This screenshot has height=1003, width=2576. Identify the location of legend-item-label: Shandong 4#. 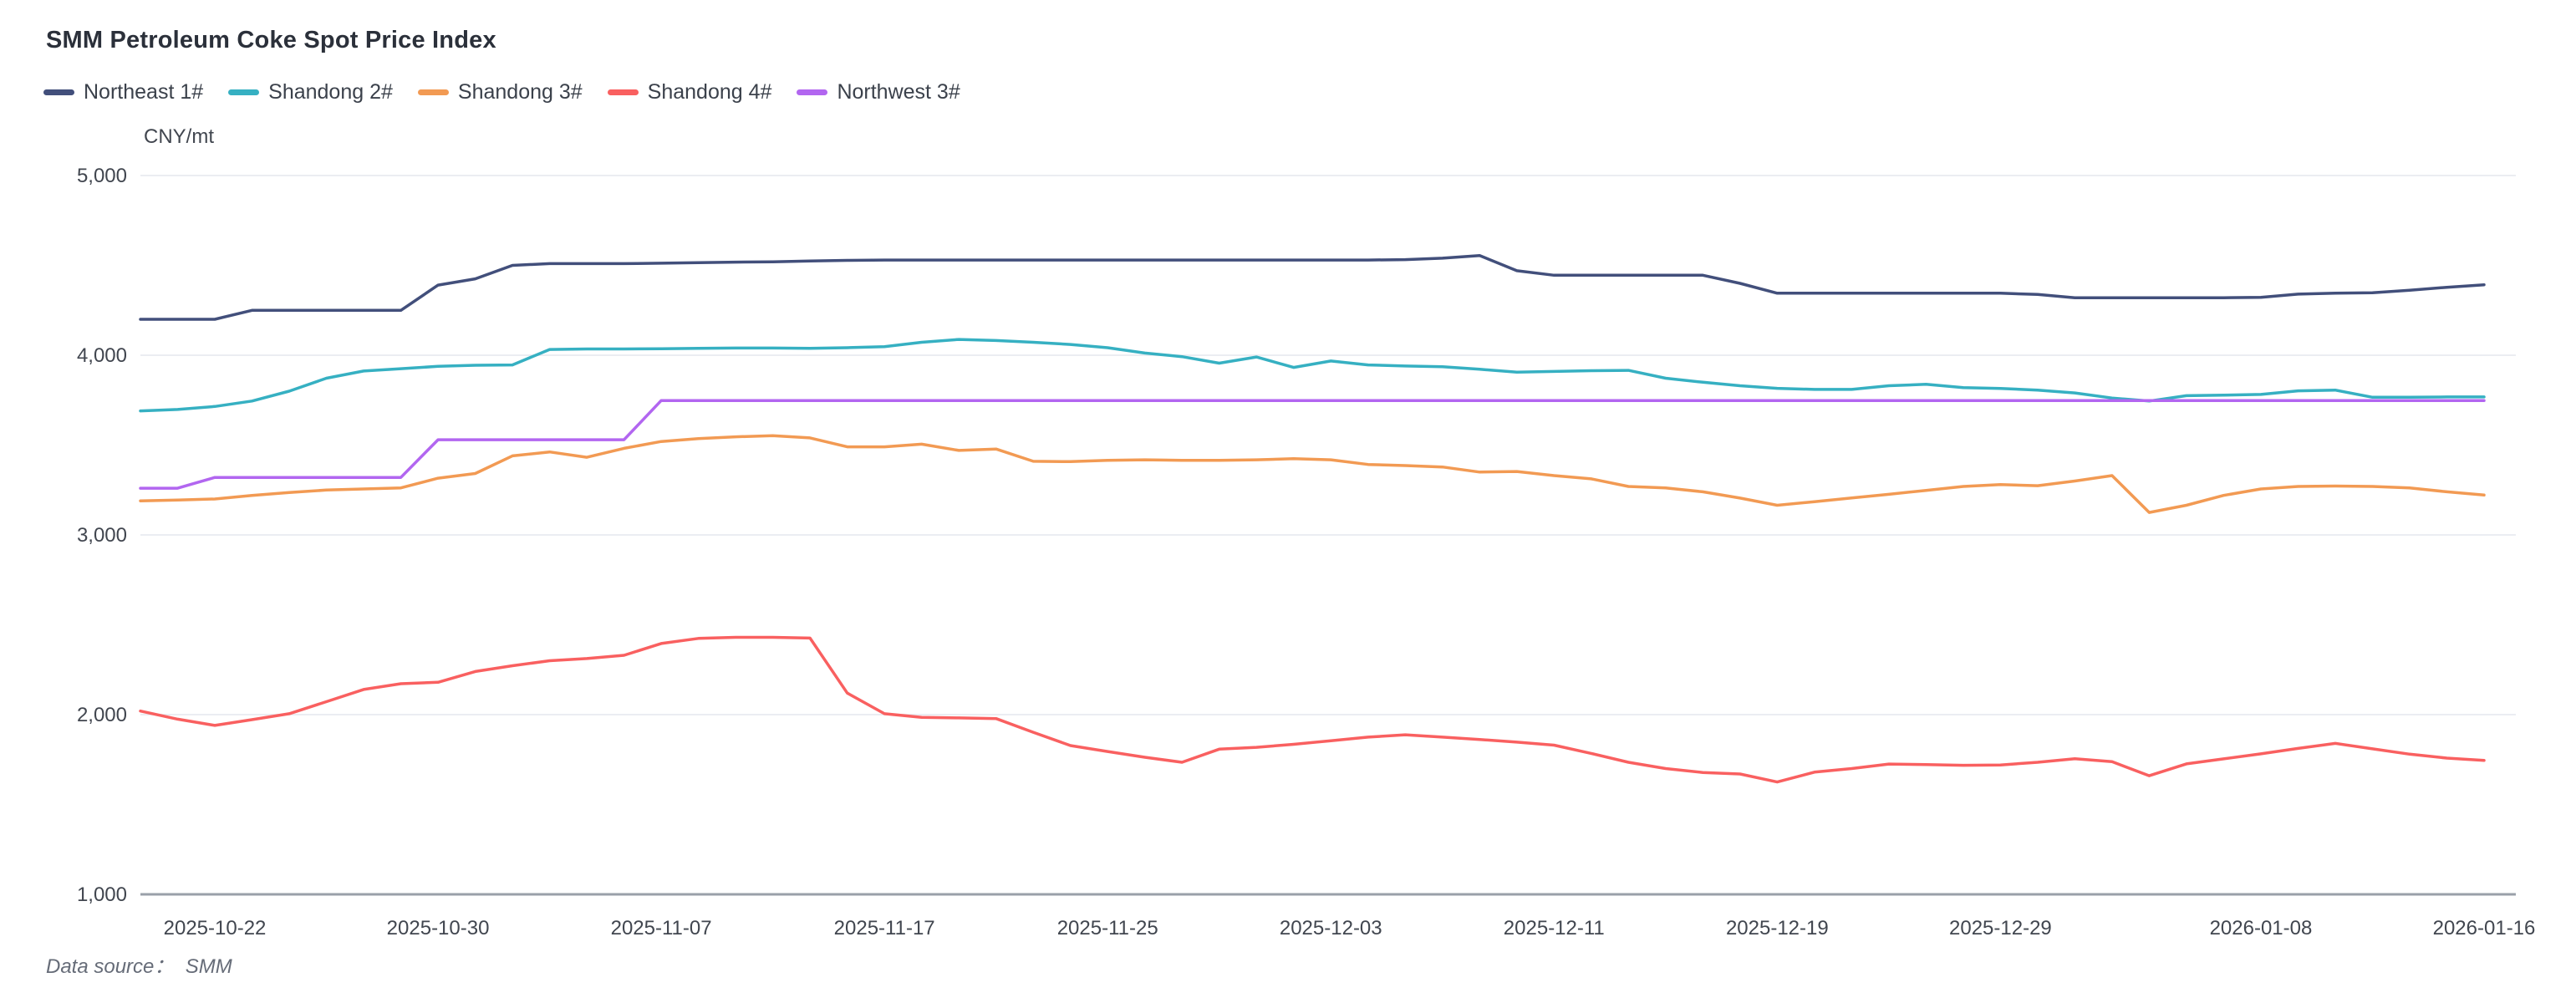
(709, 92).